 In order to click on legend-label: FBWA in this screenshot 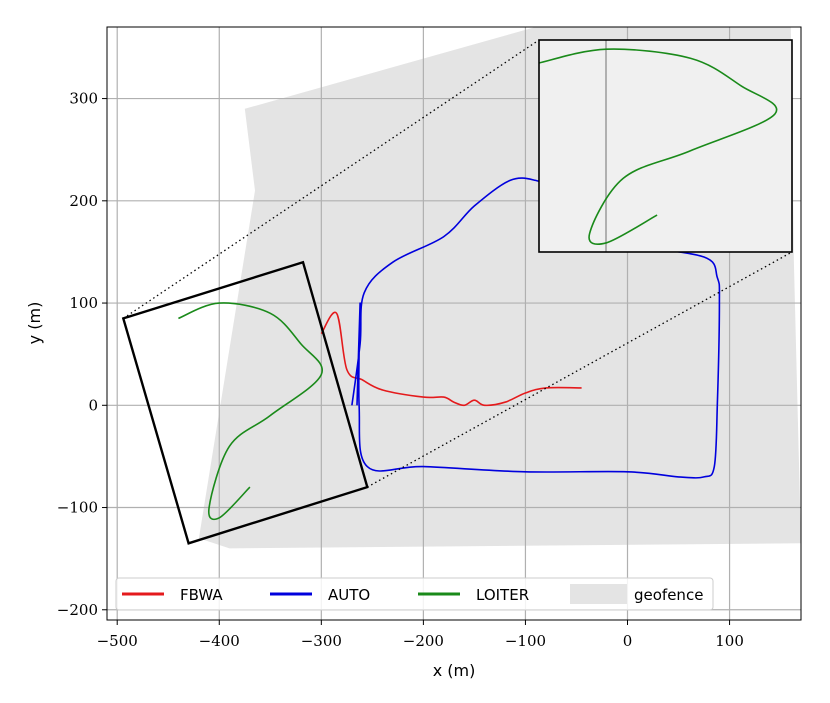, I will do `click(201, 595)`.